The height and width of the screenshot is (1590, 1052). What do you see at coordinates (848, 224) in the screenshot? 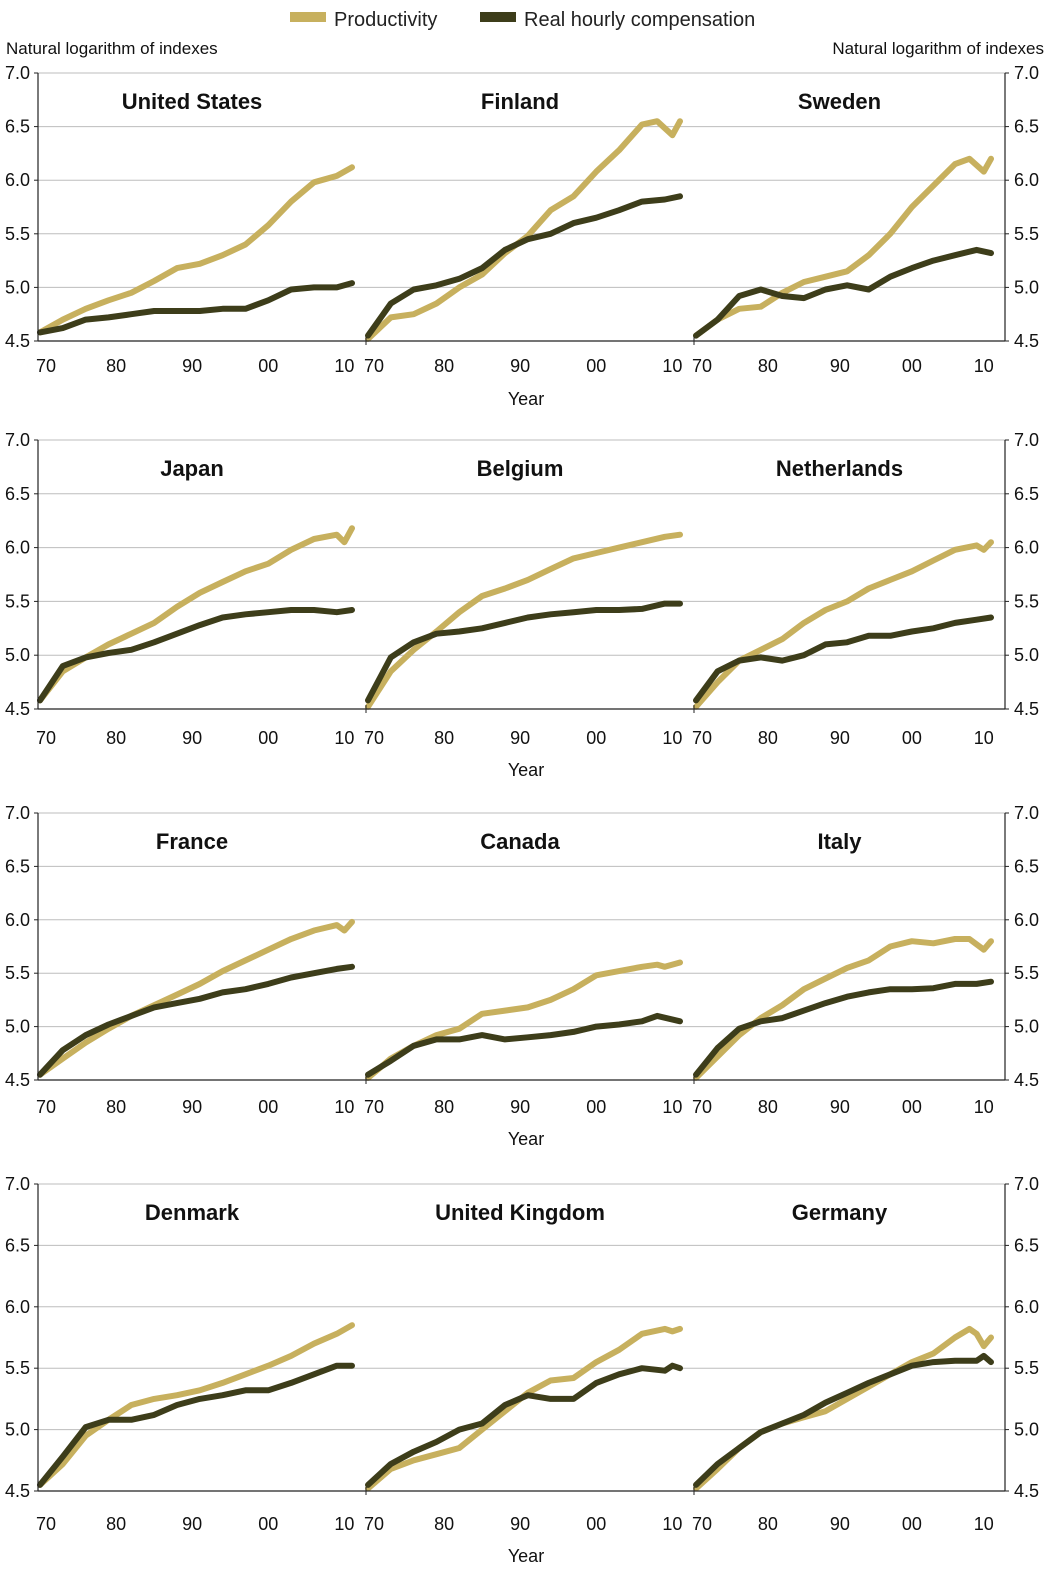
I see `panel-sweden: Sweden 70 80 90 00 10` at bounding box center [848, 224].